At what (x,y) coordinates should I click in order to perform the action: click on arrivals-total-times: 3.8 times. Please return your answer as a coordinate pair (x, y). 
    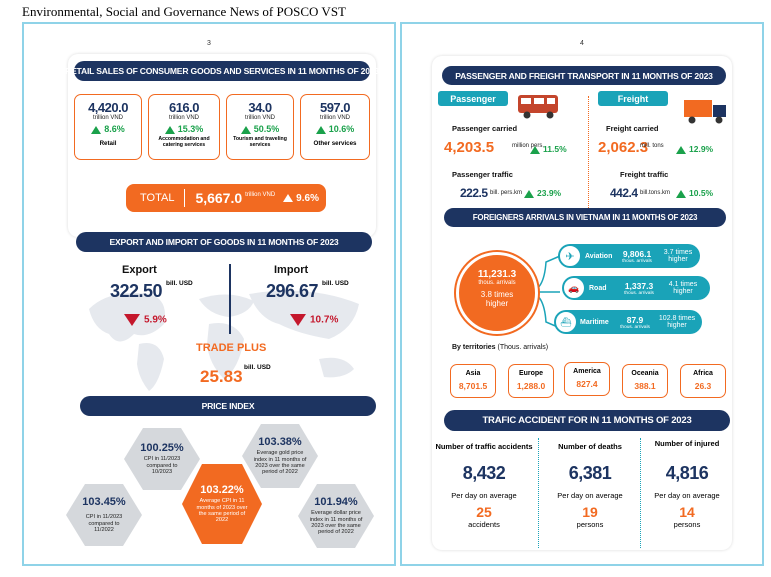
    Looking at the image, I should click on (497, 294).